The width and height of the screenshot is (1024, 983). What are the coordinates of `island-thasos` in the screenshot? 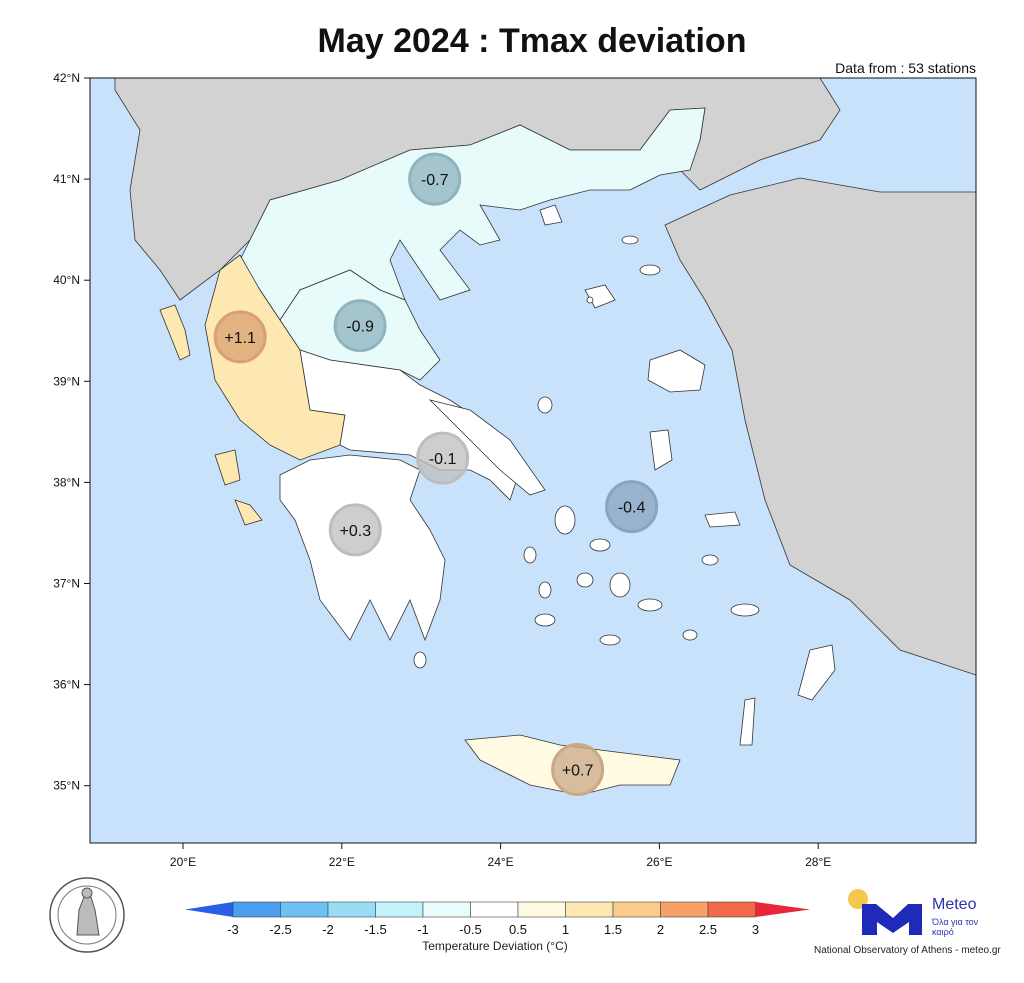 It's located at (551, 215).